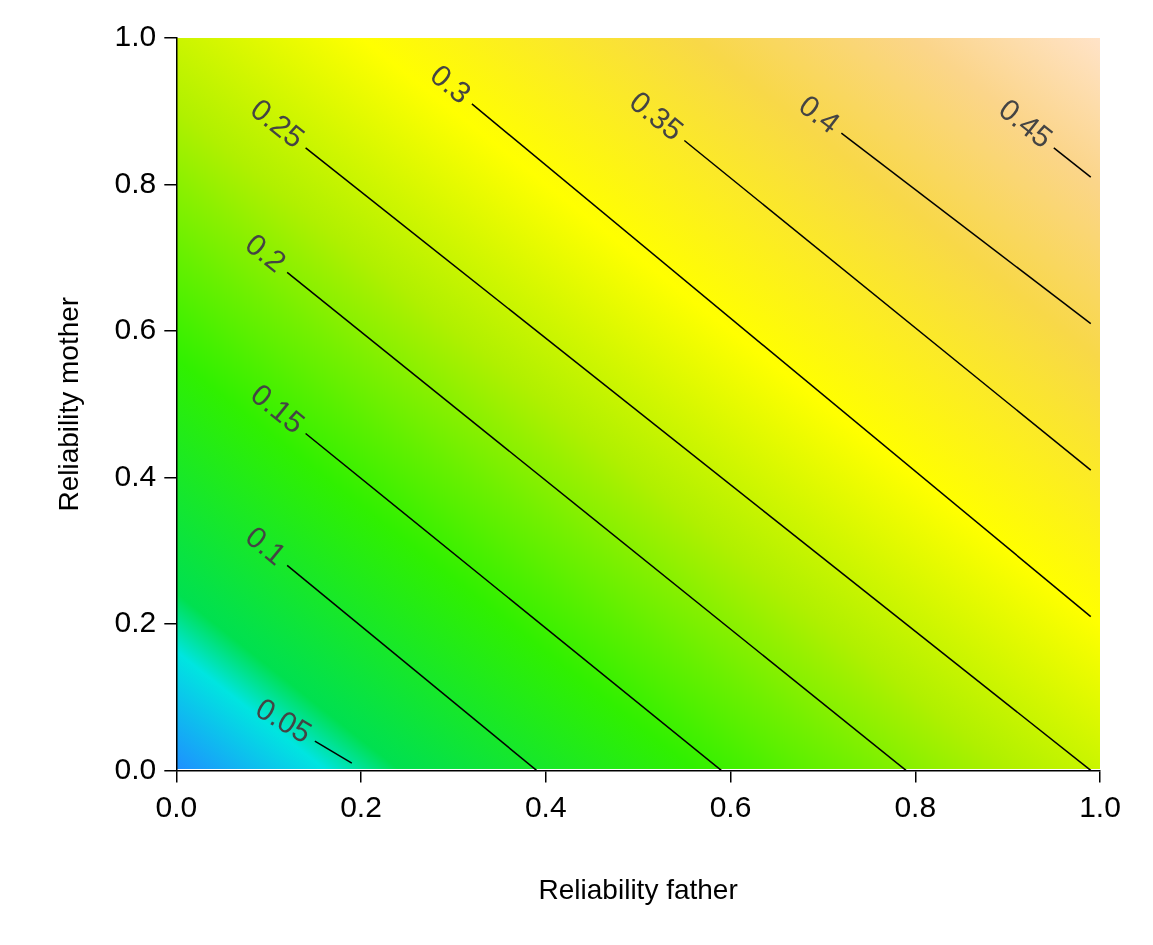 This screenshot has height=945, width=1153. I want to click on x-tick-label: 0.8, so click(915, 806).